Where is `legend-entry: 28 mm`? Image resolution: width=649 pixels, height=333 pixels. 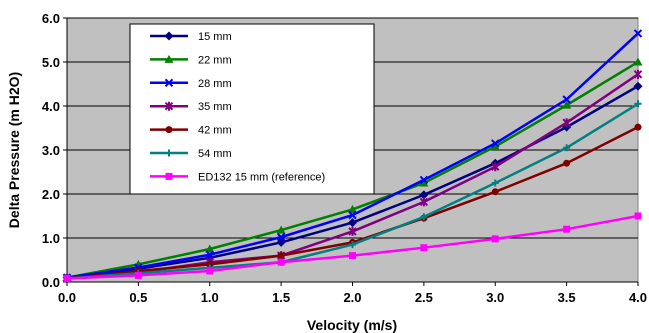 legend-entry: 28 mm is located at coordinates (191, 84).